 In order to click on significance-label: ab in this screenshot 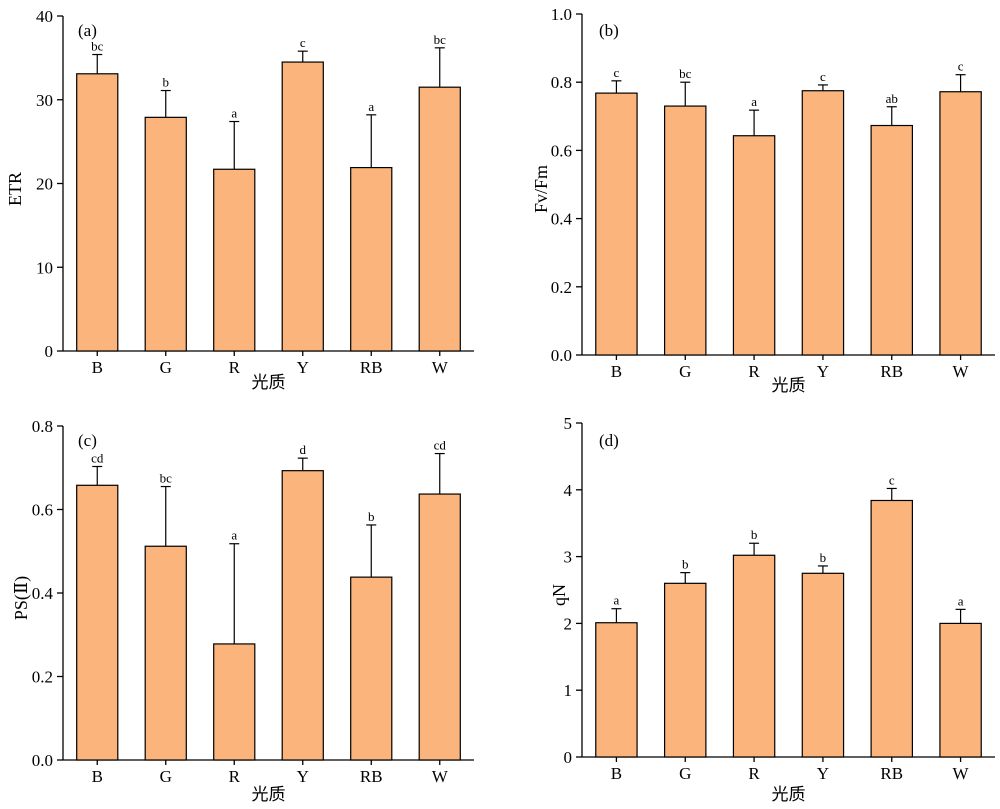, I will do `click(892, 98)`.